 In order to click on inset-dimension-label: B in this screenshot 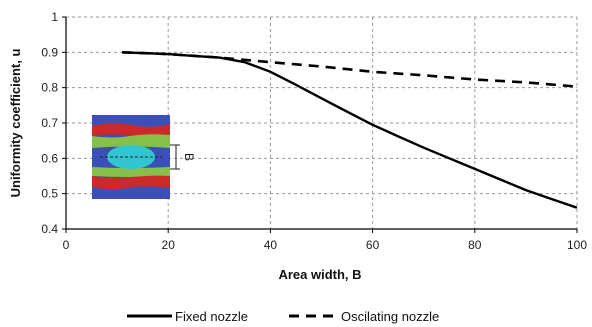, I will do `click(189, 157)`.